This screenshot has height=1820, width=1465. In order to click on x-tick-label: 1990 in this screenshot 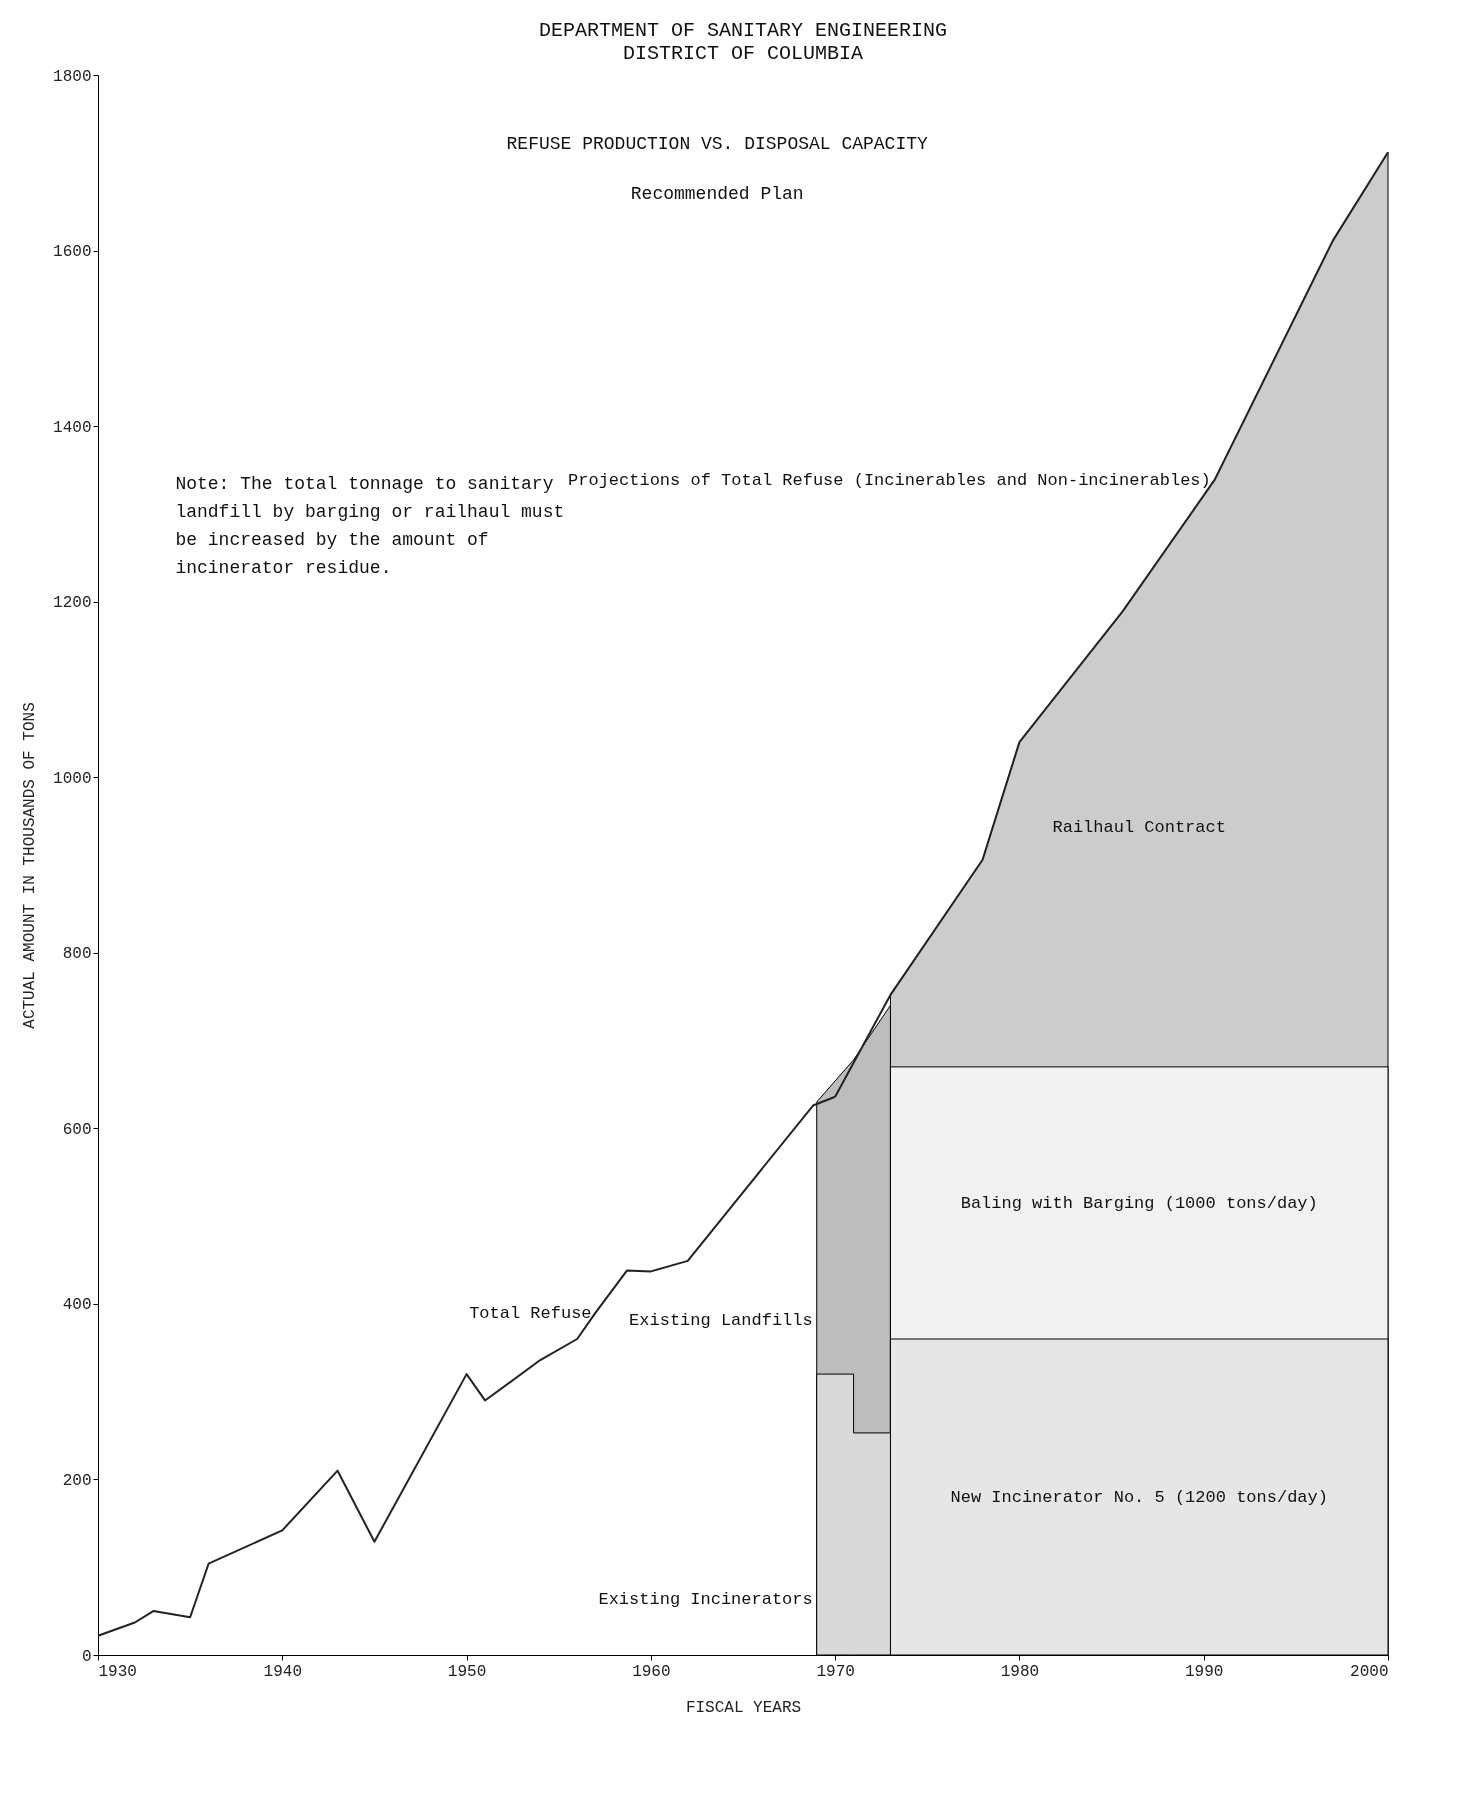, I will do `click(1204, 1671)`.